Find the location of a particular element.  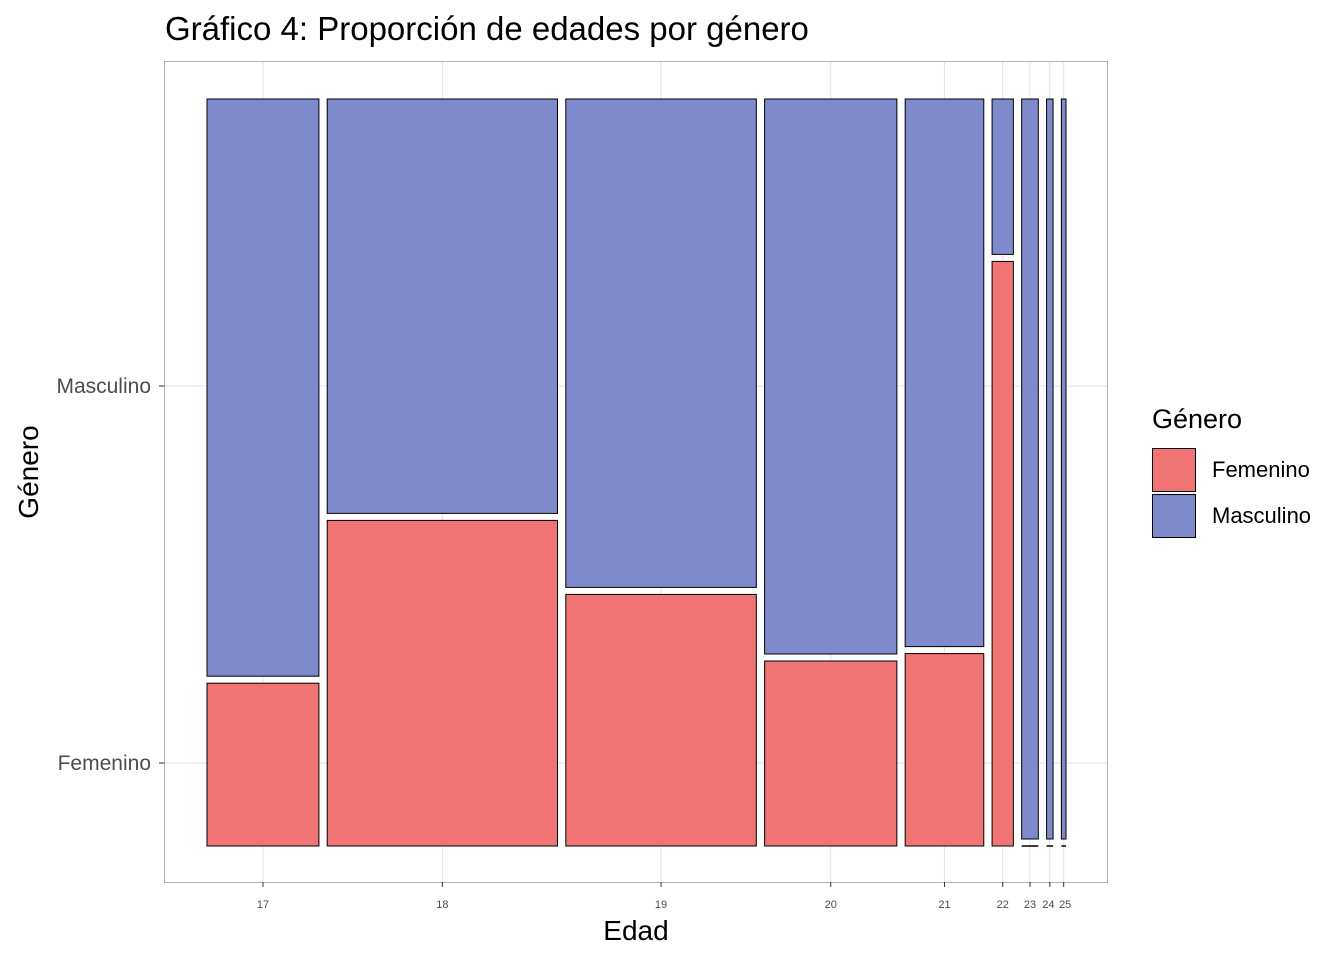

y-tick-label-masculino: Masculino is located at coordinates (103, 386).